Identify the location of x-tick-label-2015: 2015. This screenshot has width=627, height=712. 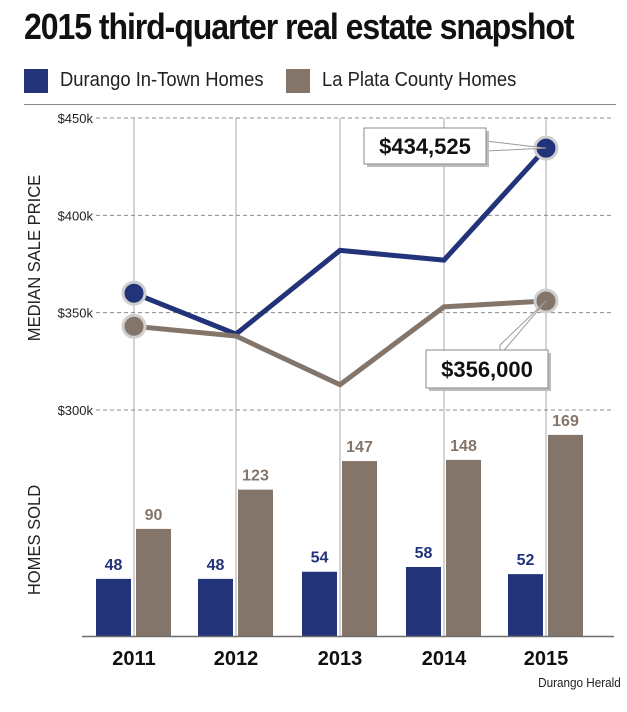
(546, 659).